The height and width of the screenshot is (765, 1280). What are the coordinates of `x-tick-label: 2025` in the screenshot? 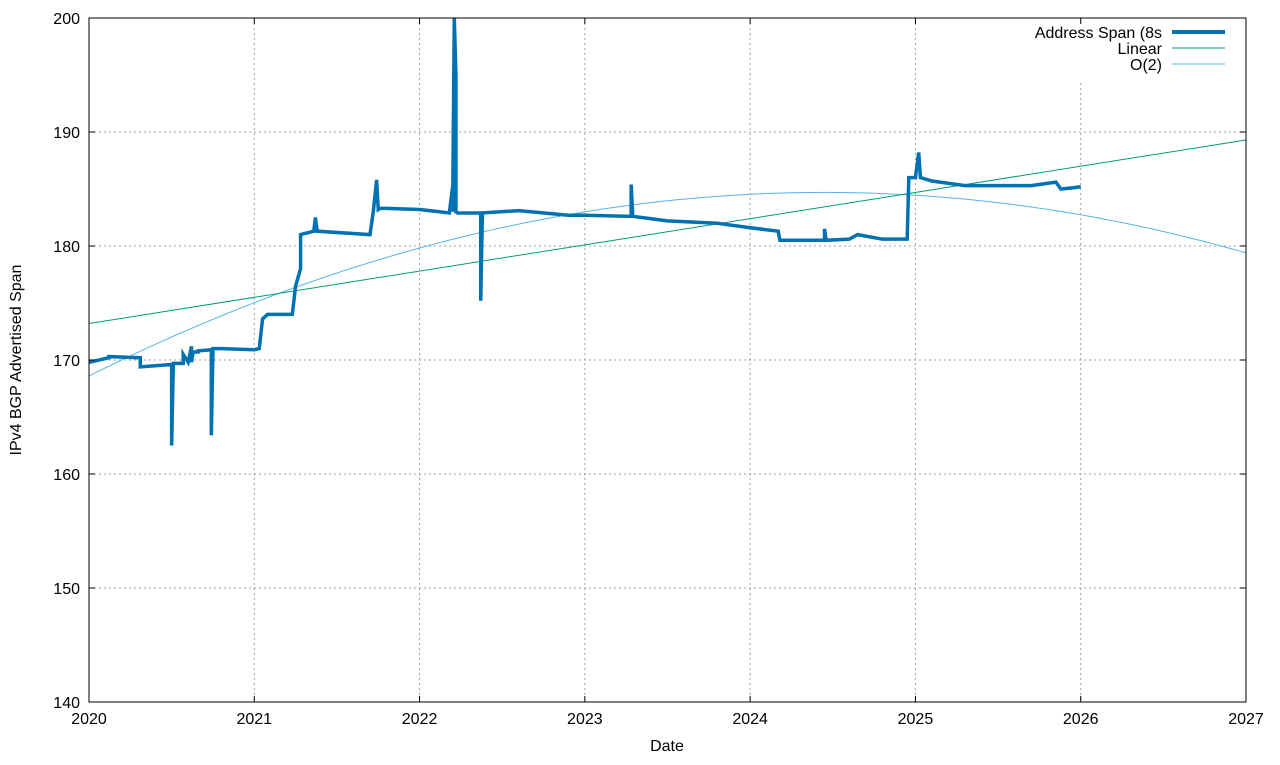 It's located at (916, 719).